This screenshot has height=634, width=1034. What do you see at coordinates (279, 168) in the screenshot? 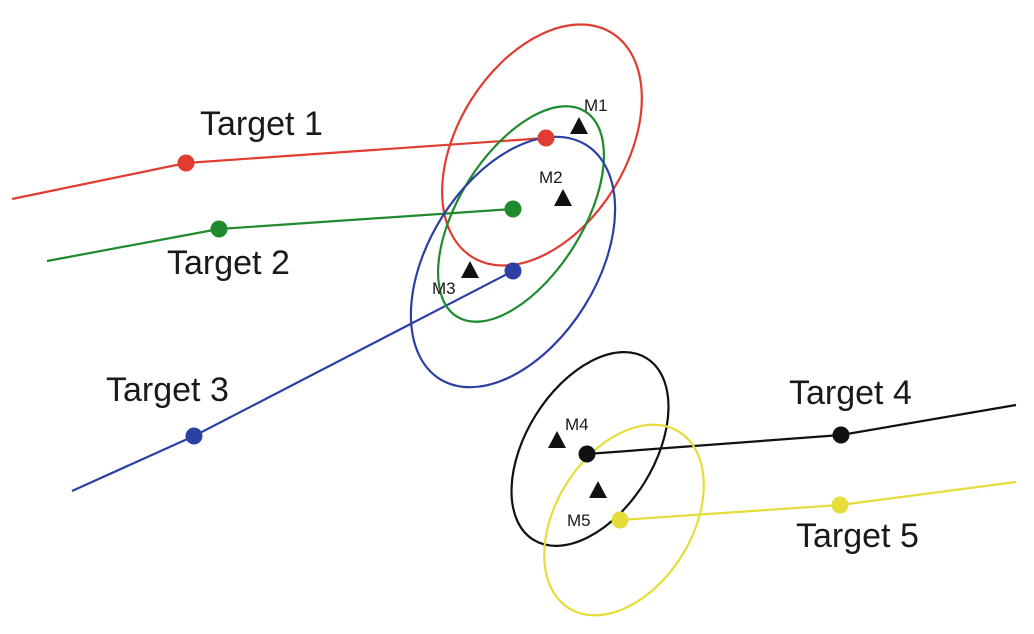
I see `target-1-track` at bounding box center [279, 168].